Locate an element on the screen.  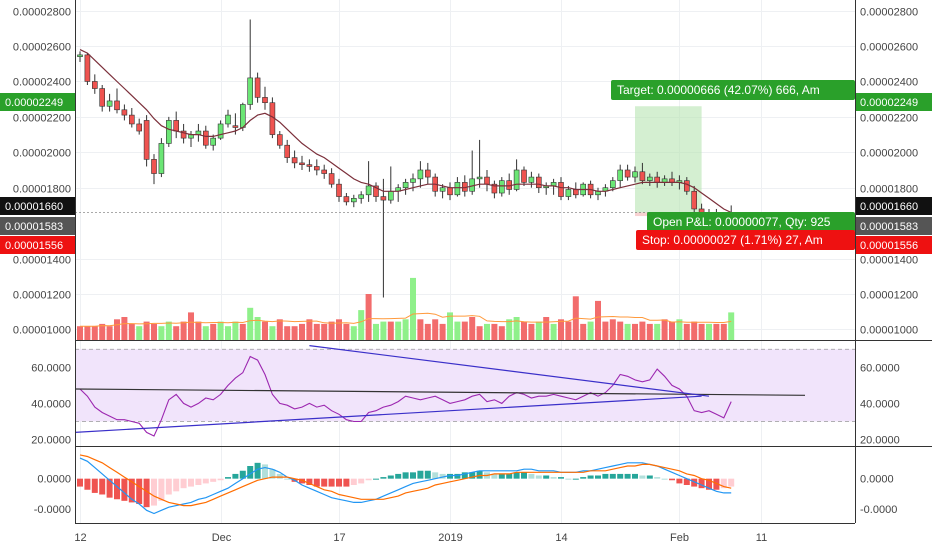
price-badge-right: 0.00001660 is located at coordinates (889, 207).